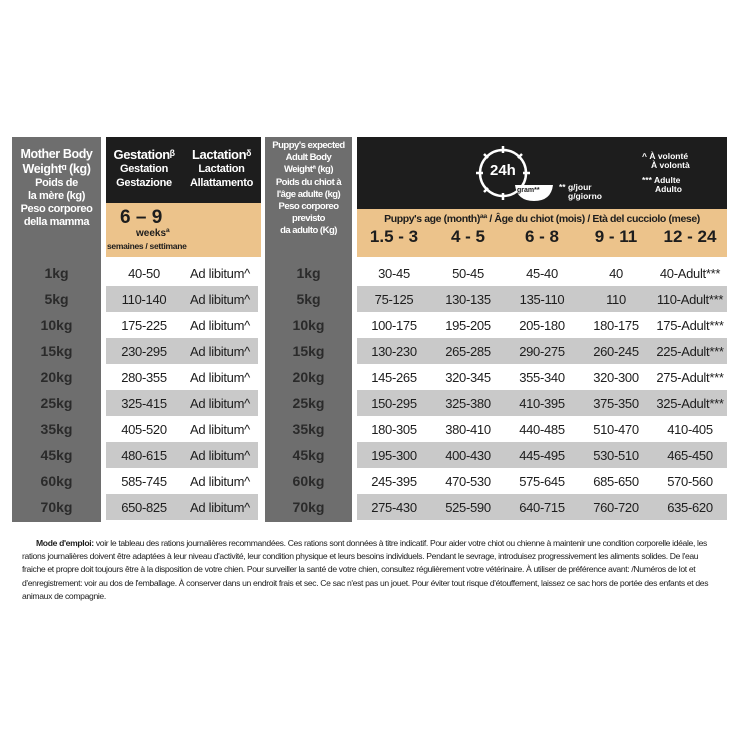  Describe the element at coordinates (182, 273) in the screenshot. I see `gestation-row: 40-50 Ad libitum^` at that location.